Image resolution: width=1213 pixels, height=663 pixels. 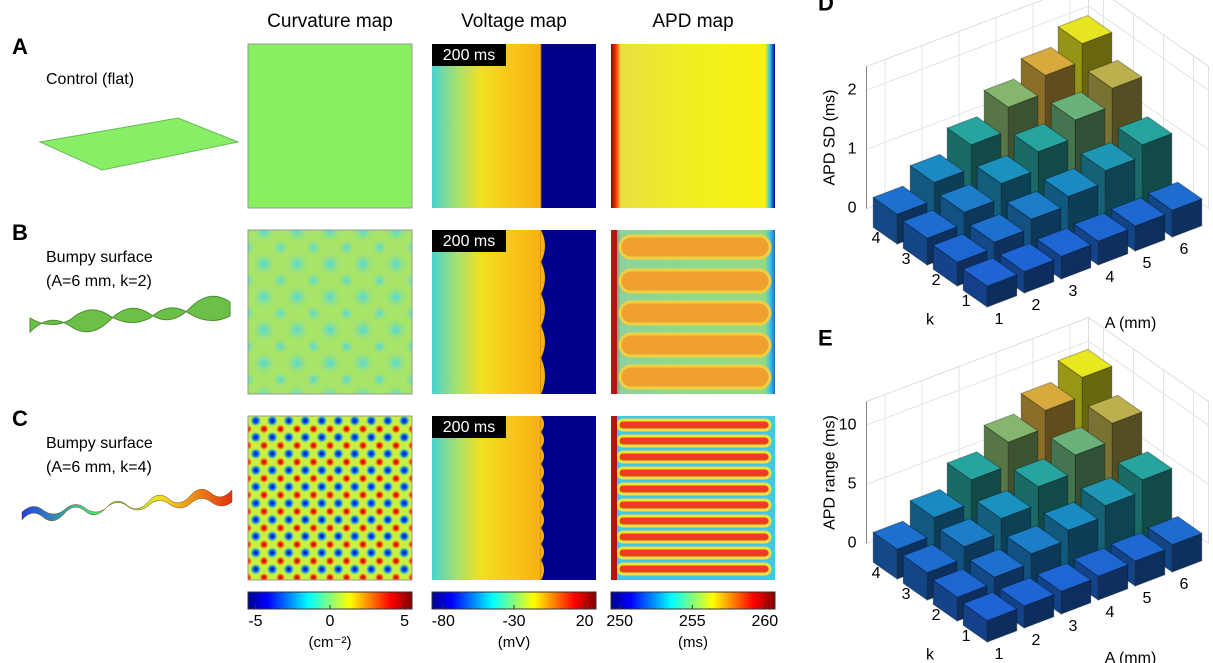 I want to click on z-tick-label: 10, so click(x=848, y=424).